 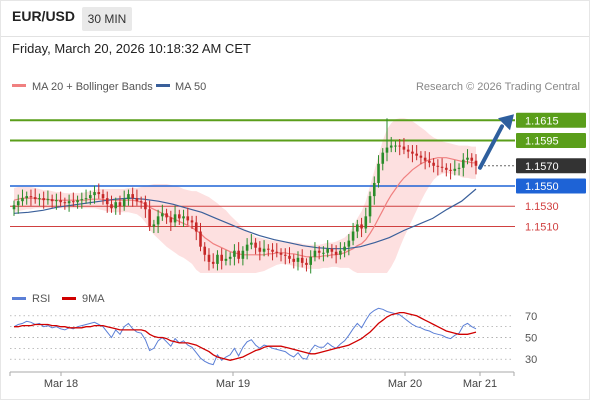 I want to click on level-value-1.1570: 1.1570, so click(x=542, y=167).